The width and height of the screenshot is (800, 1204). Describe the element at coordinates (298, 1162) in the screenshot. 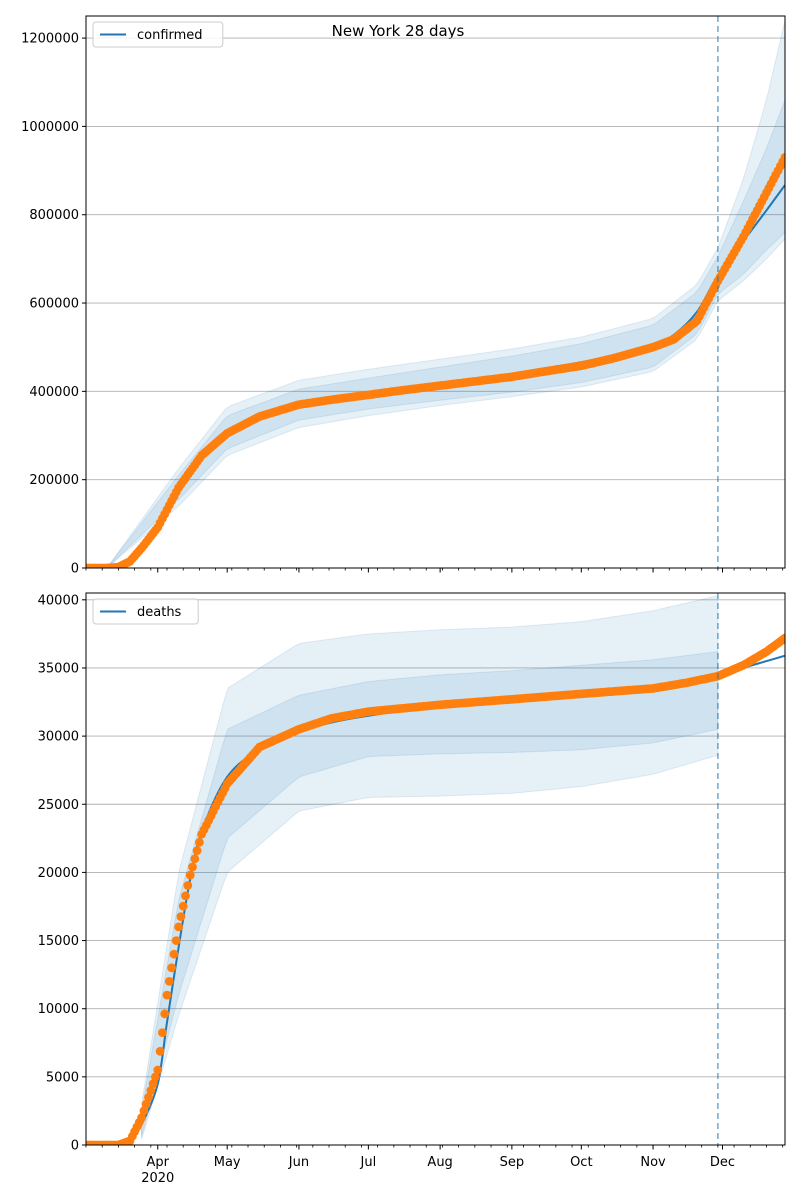

I see `x-tick-label: Jun` at that location.